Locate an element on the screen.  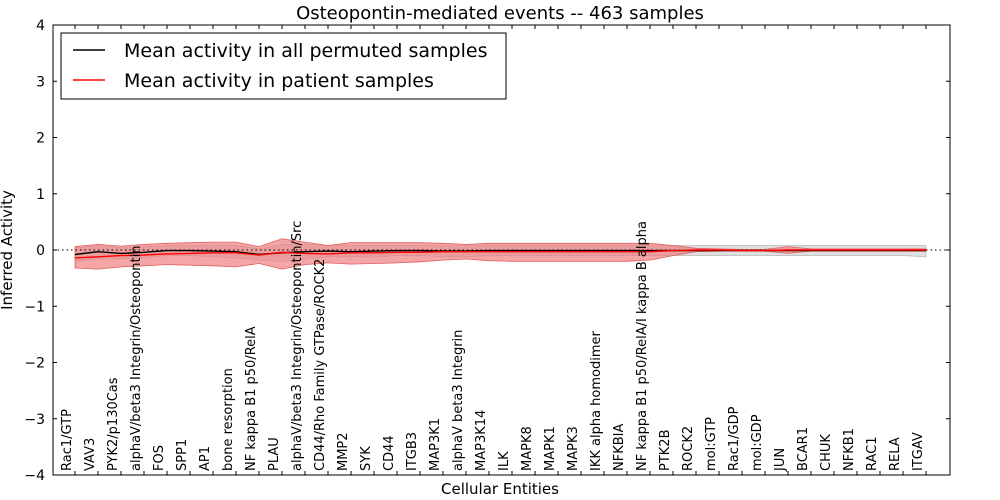
y-tick-label: −4 is located at coordinates (34, 476).